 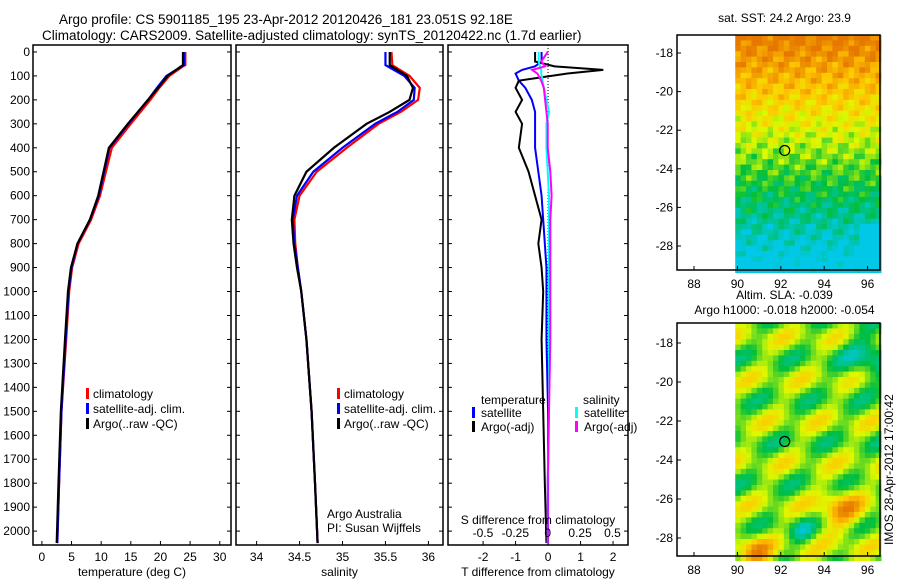 I want to click on map-xtick-label: 90, so click(x=738, y=570).